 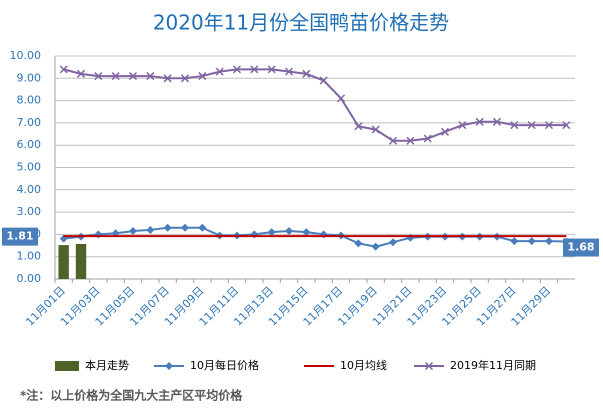 What do you see at coordinates (29, 77) in the screenshot?
I see `y-tick-label: 9.00` at bounding box center [29, 77].